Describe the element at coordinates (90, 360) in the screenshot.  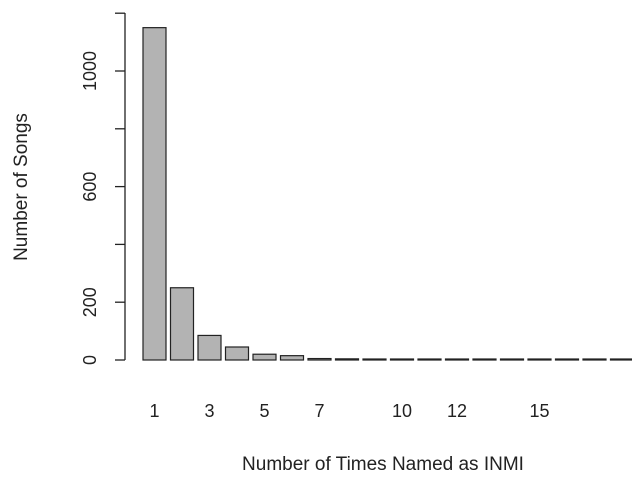
I see `y-tick-label-0: 0` at that location.